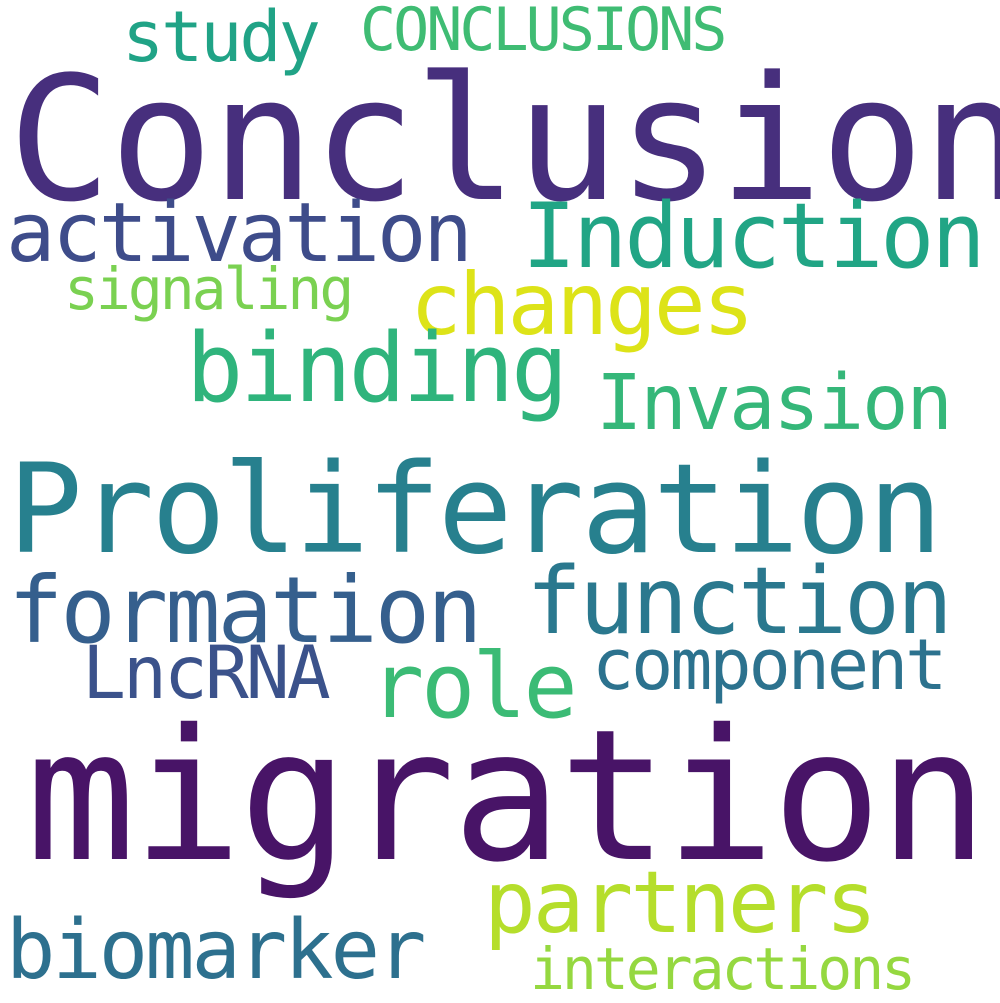  Describe the element at coordinates (739, 601) in the screenshot. I see `word-function: function` at that location.